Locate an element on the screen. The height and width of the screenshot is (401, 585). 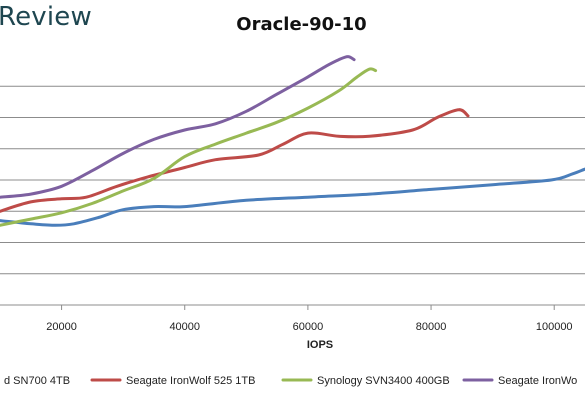
x-tick-label: 100000 is located at coordinates (554, 327).